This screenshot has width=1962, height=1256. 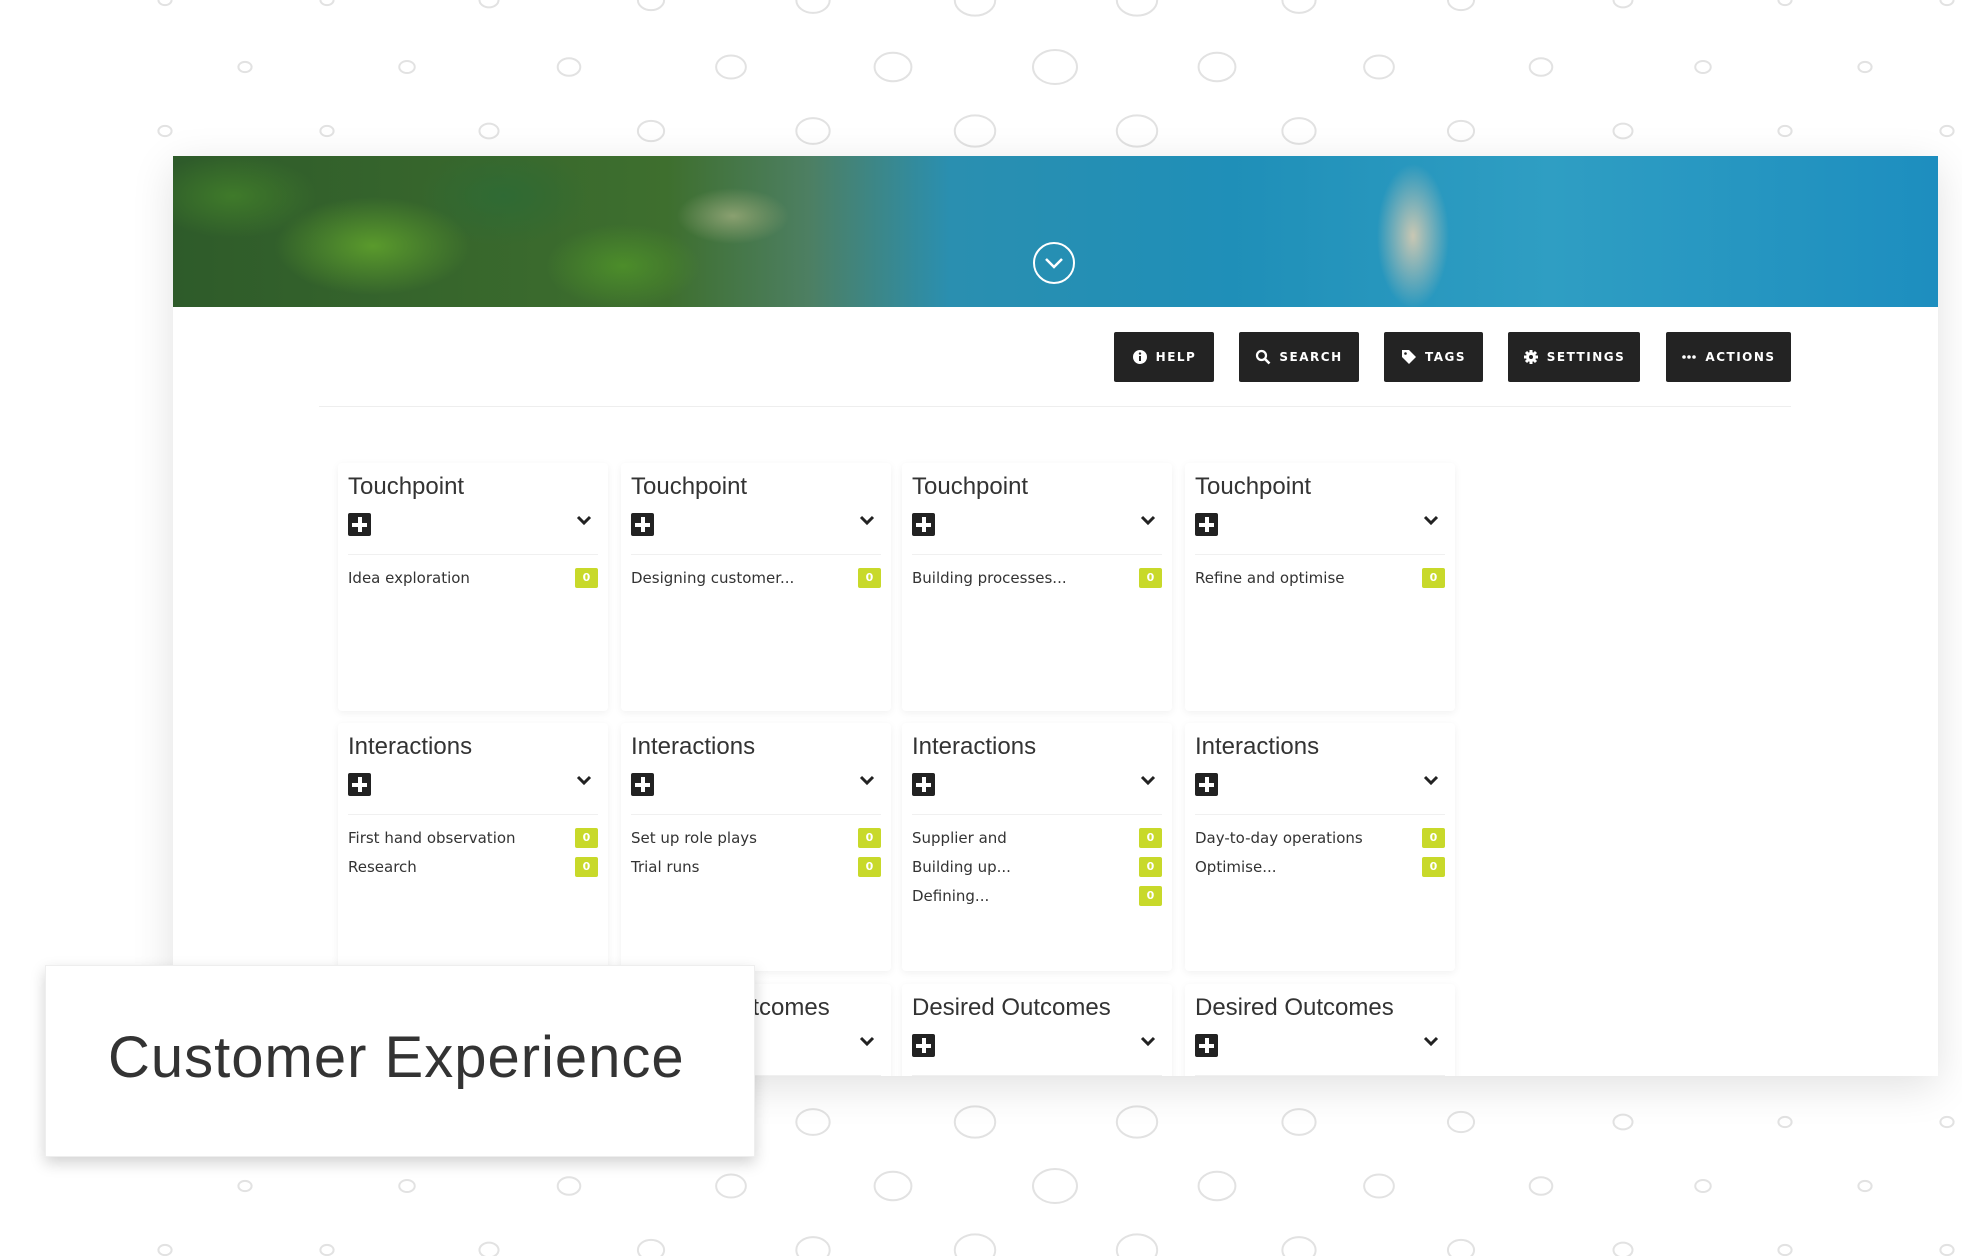 I want to click on item-label: Research, so click(x=382, y=866).